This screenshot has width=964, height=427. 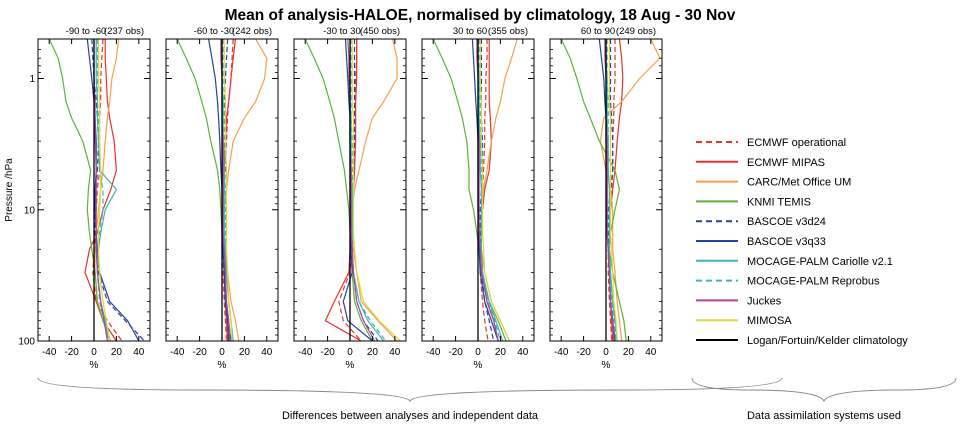 I want to click on panel-title: -30 to 30, so click(x=342, y=31).